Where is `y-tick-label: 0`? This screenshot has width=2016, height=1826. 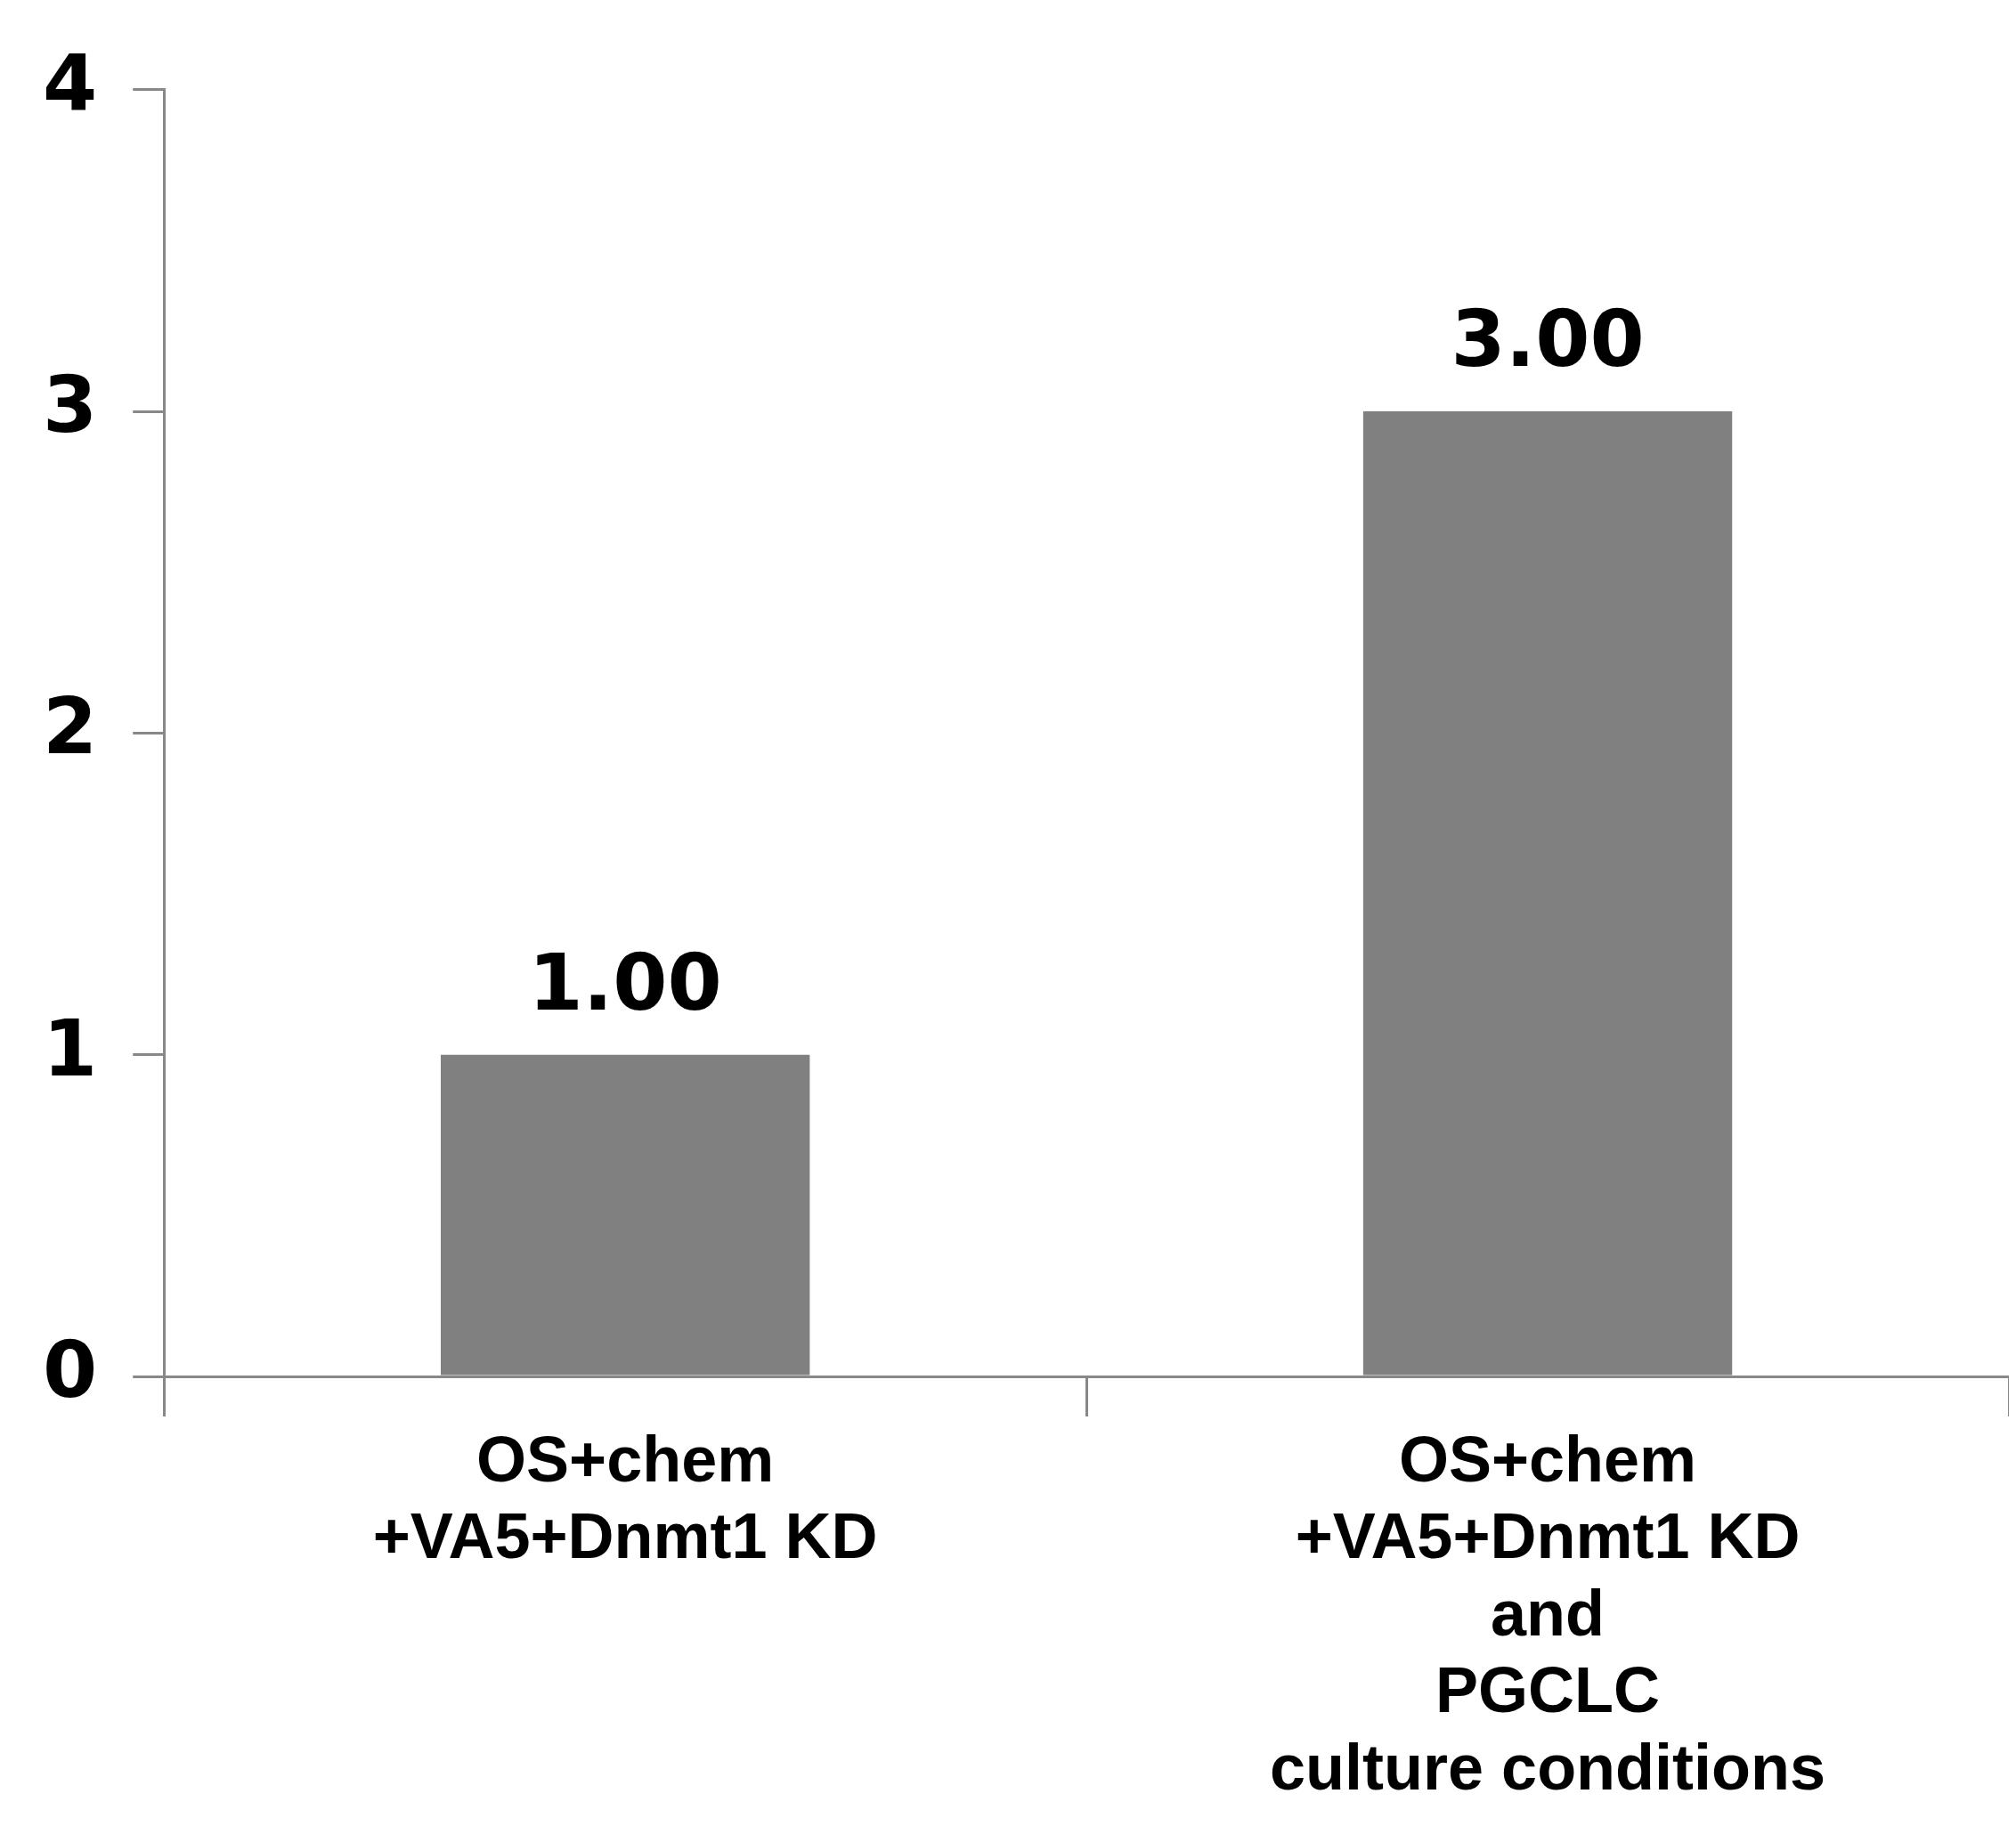 y-tick-label: 0 is located at coordinates (70, 1369).